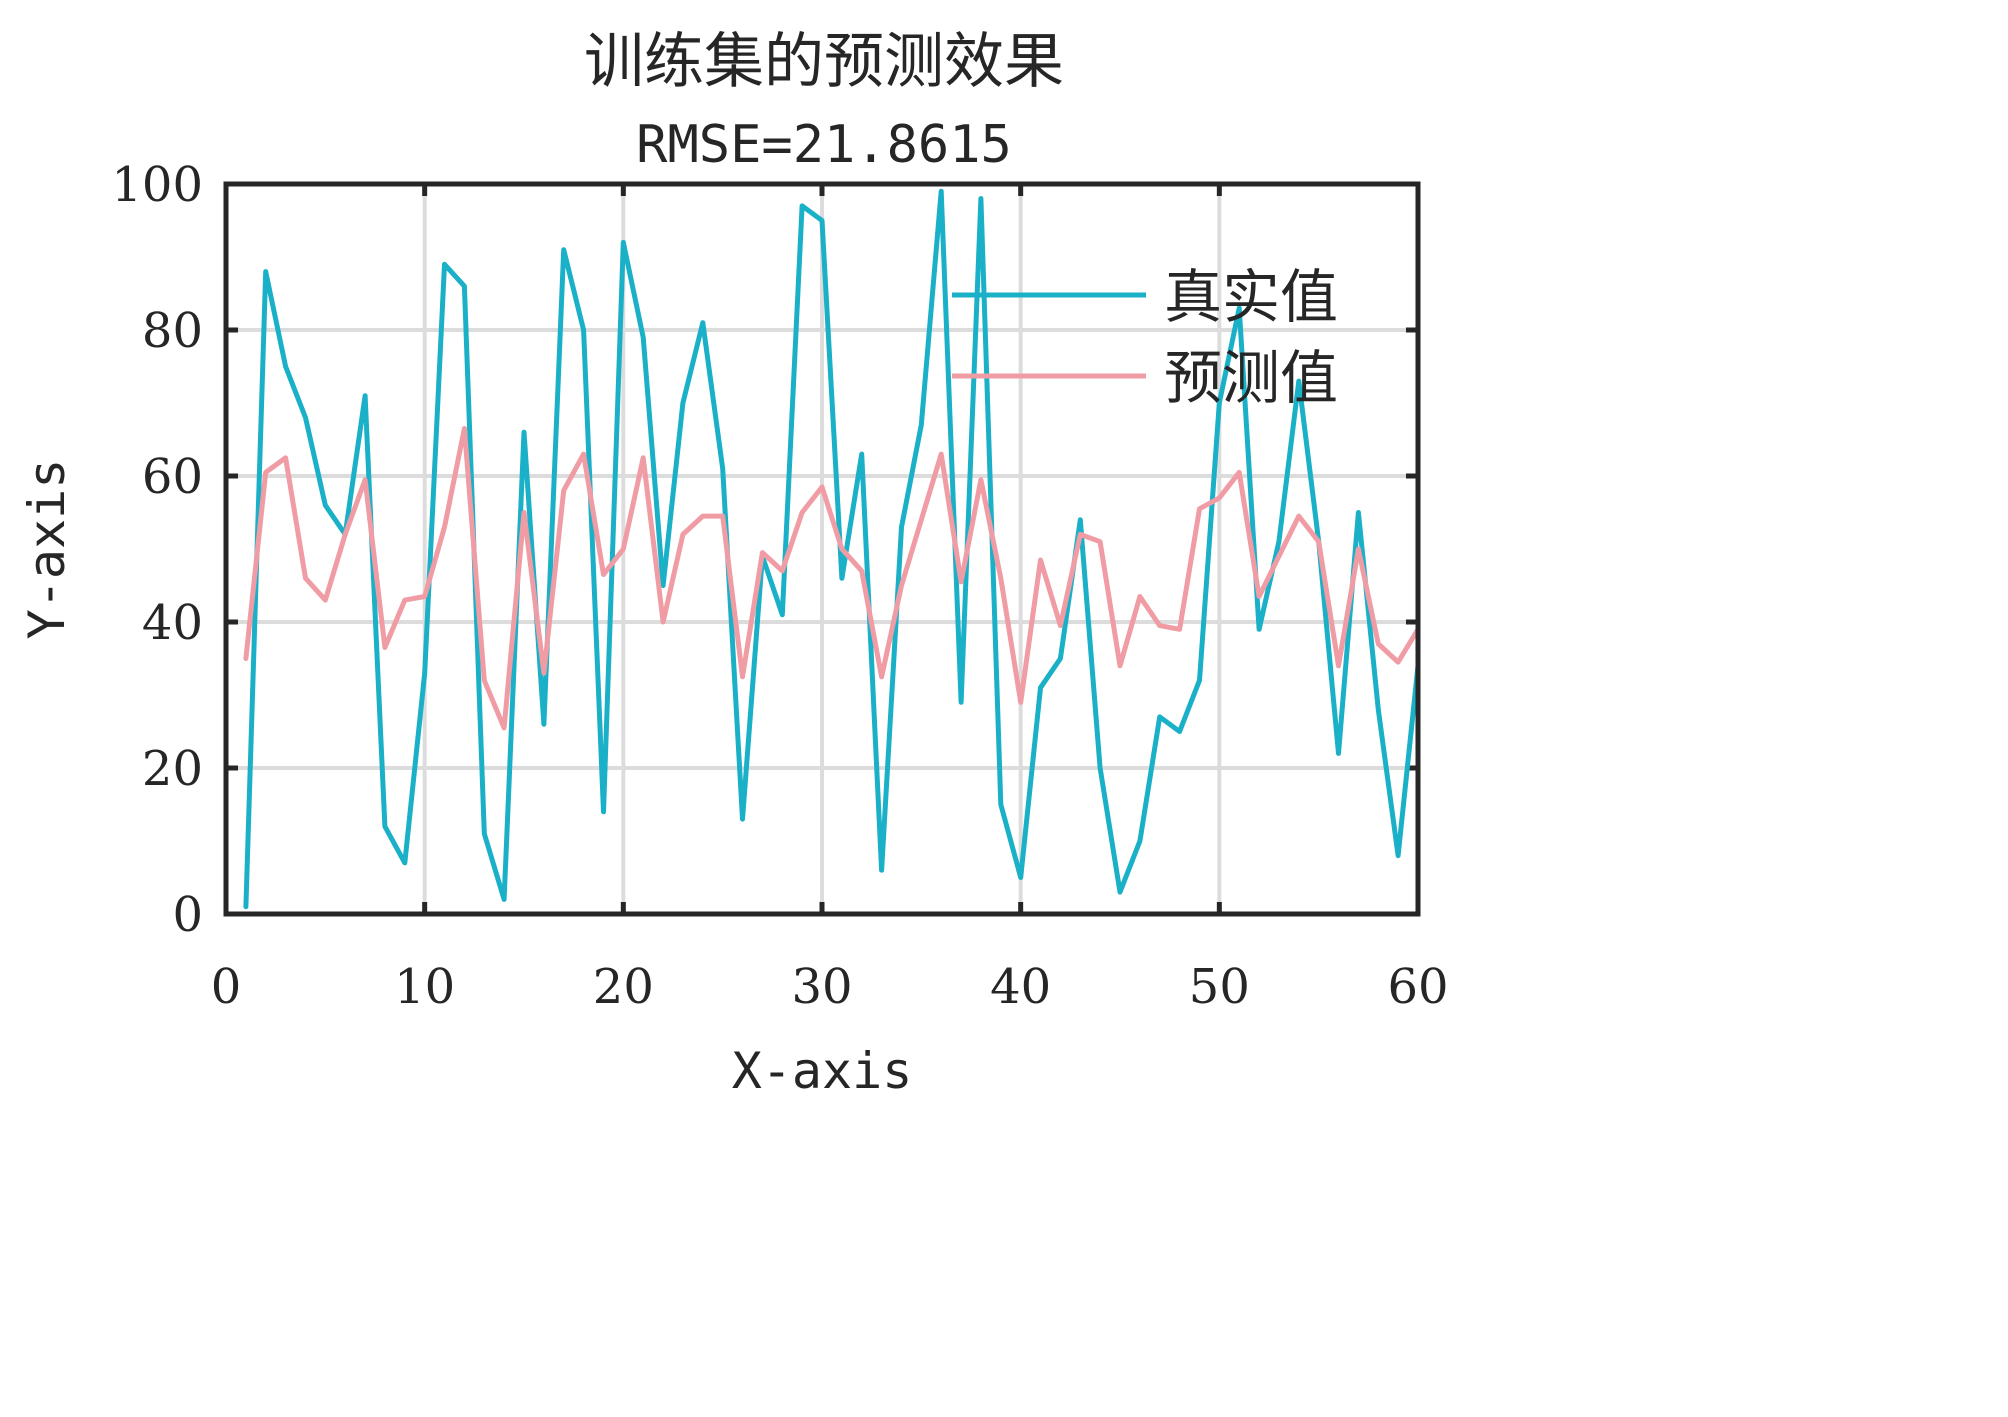 This screenshot has height=1417, width=2008. Describe the element at coordinates (1020, 987) in the screenshot. I see `x-tick-label: 40` at that location.